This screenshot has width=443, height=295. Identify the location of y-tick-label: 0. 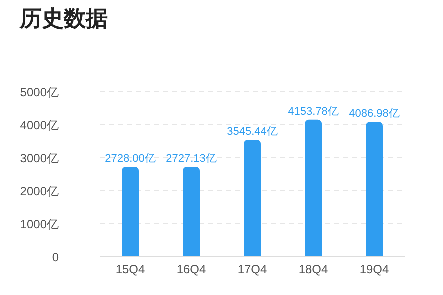
(56, 257).